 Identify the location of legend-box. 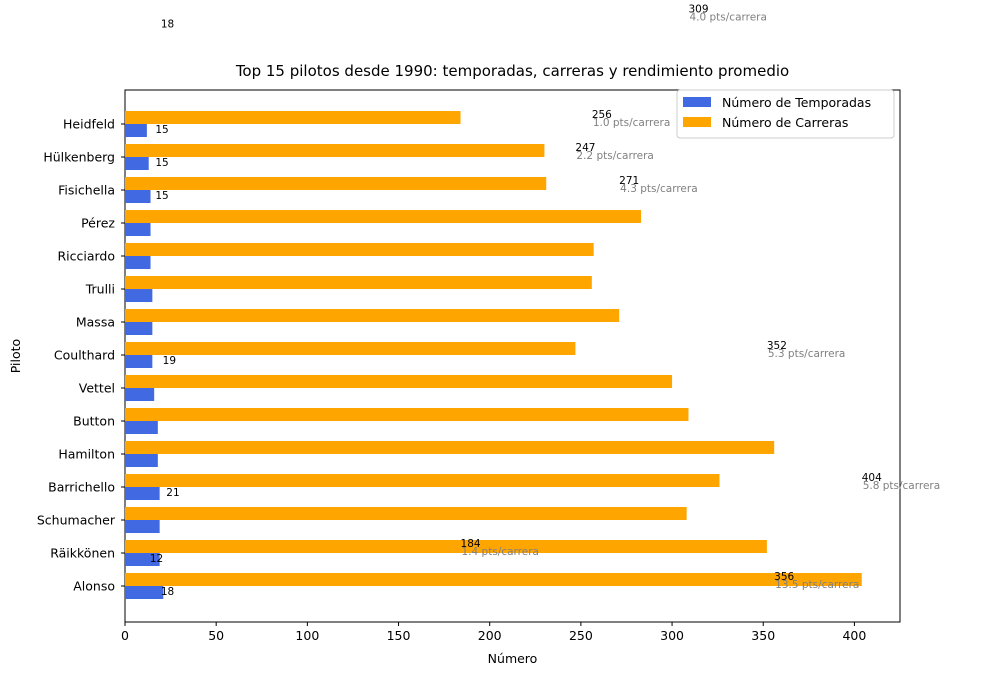
(785, 114).